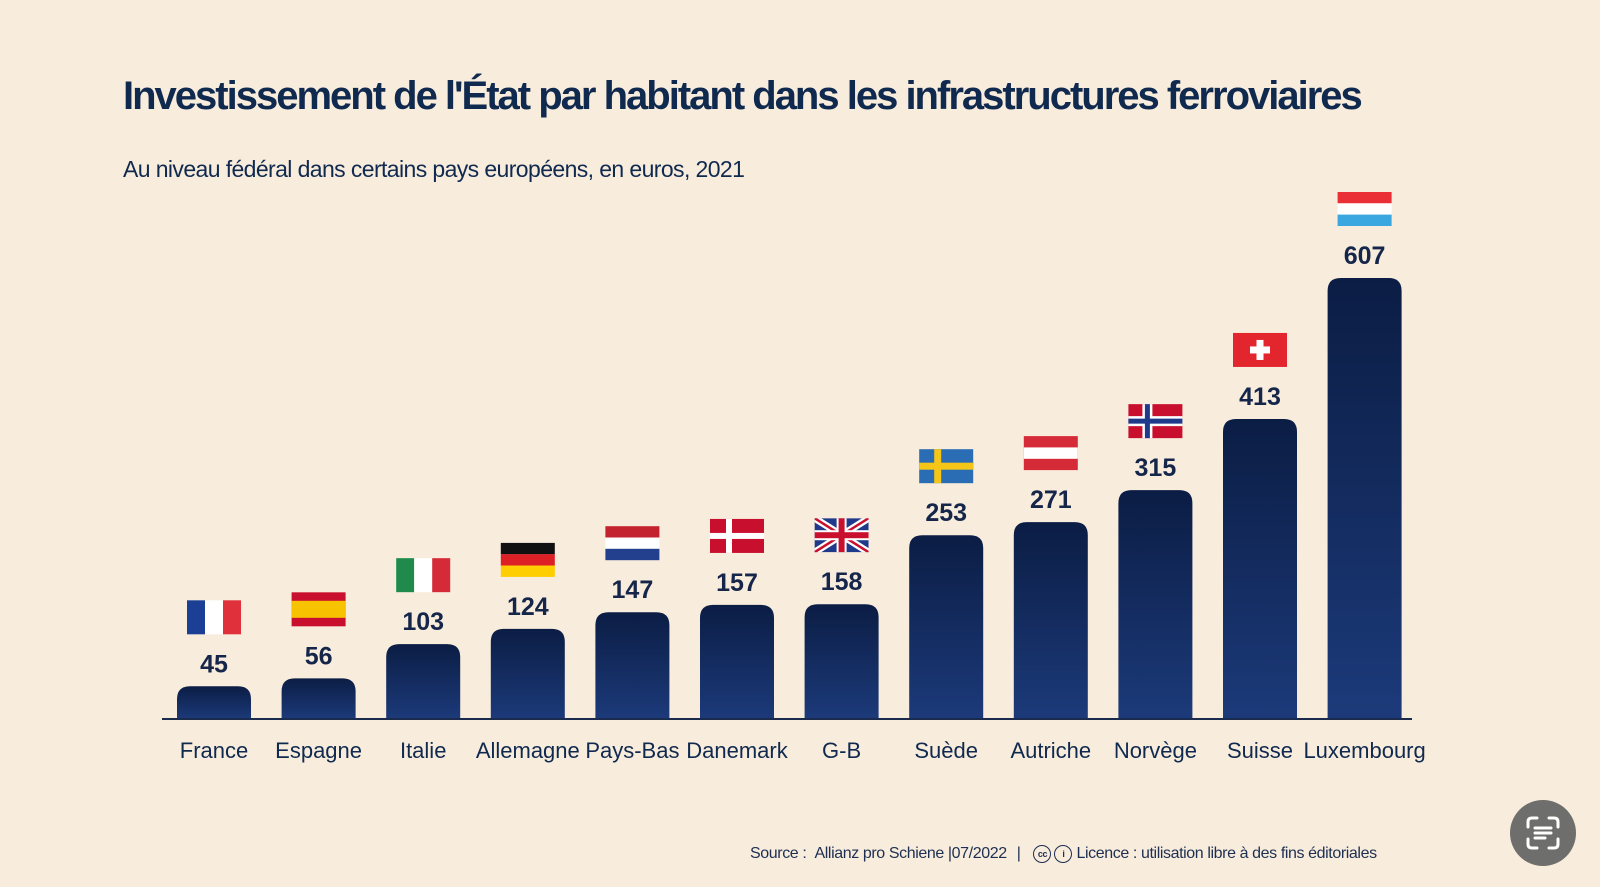 This screenshot has height=887, width=1600. Describe the element at coordinates (1155, 604) in the screenshot. I see `bar-norvège` at that location.